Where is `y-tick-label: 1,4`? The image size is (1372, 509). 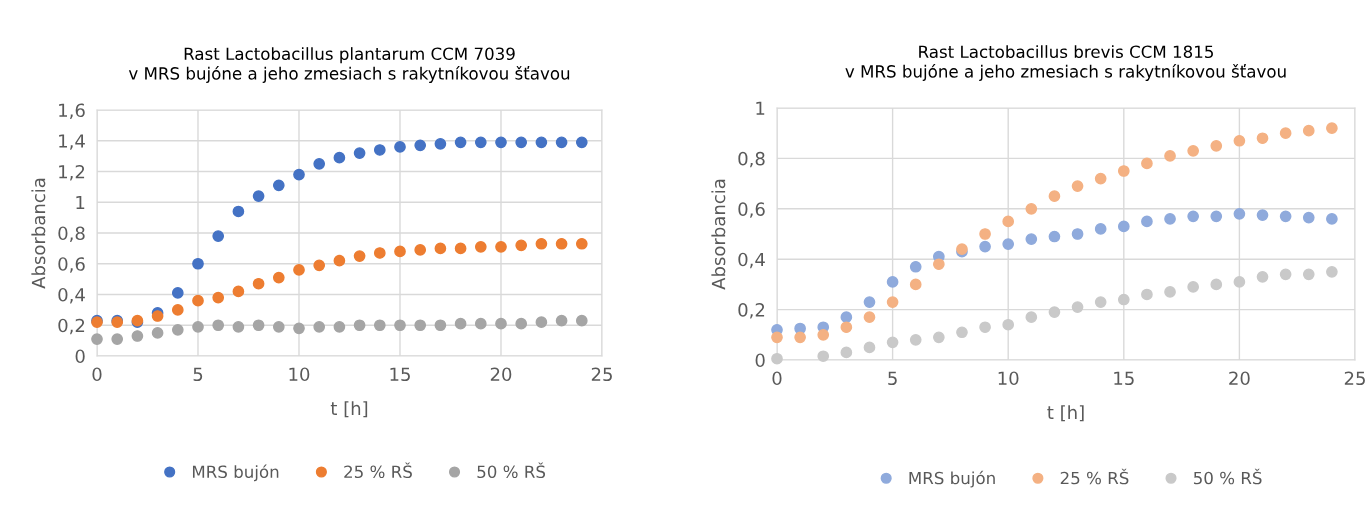 y-tick-label: 1,4 is located at coordinates (72, 142).